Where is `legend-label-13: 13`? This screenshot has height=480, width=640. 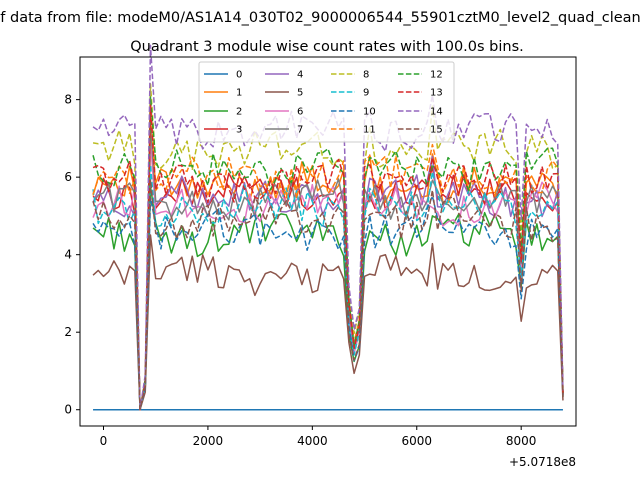 legend-label-13: 13 is located at coordinates (436, 93).